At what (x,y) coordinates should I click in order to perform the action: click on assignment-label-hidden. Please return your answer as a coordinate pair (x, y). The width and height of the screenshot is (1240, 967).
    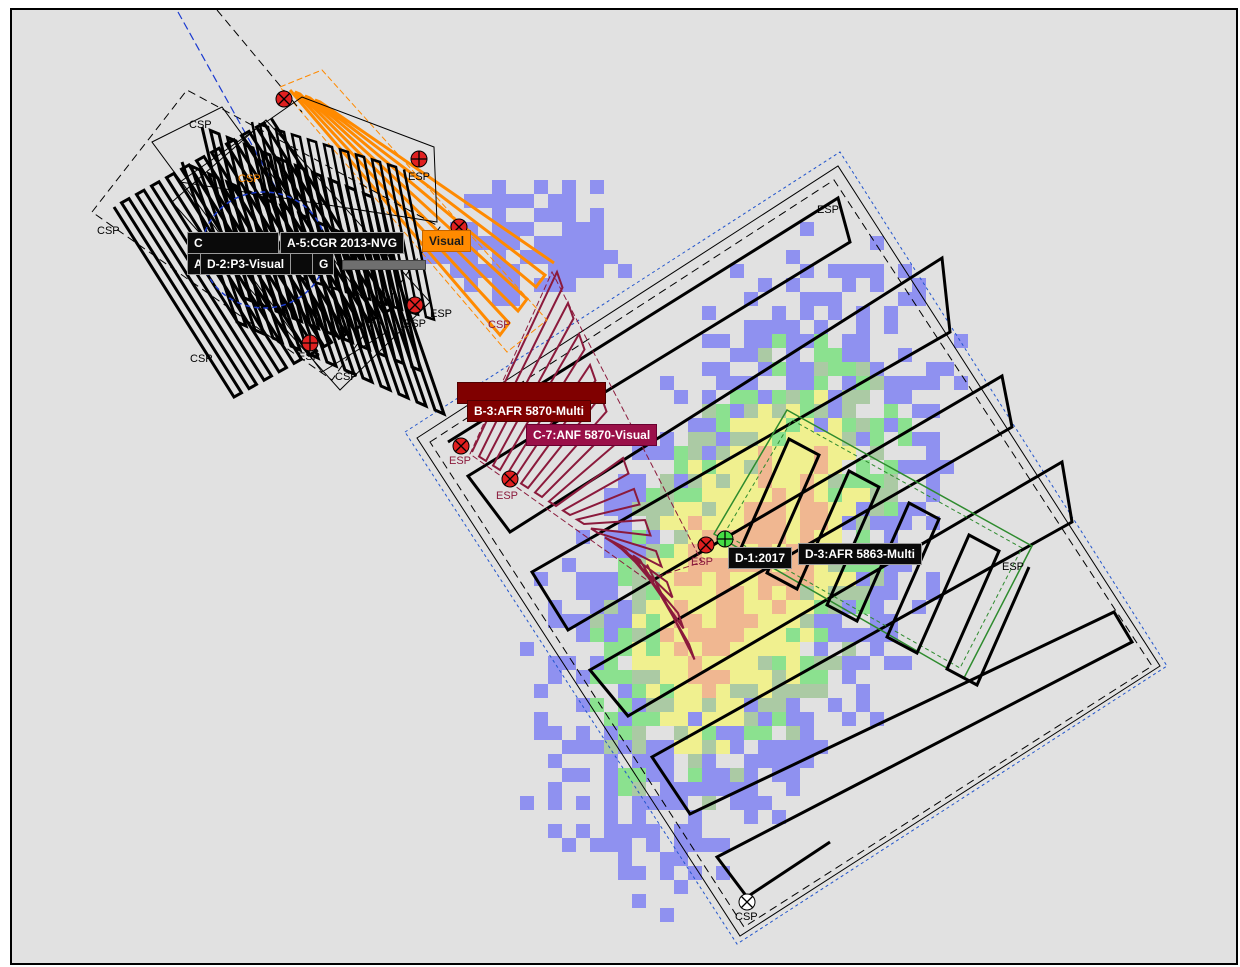
    Looking at the image, I should click on (384, 265).